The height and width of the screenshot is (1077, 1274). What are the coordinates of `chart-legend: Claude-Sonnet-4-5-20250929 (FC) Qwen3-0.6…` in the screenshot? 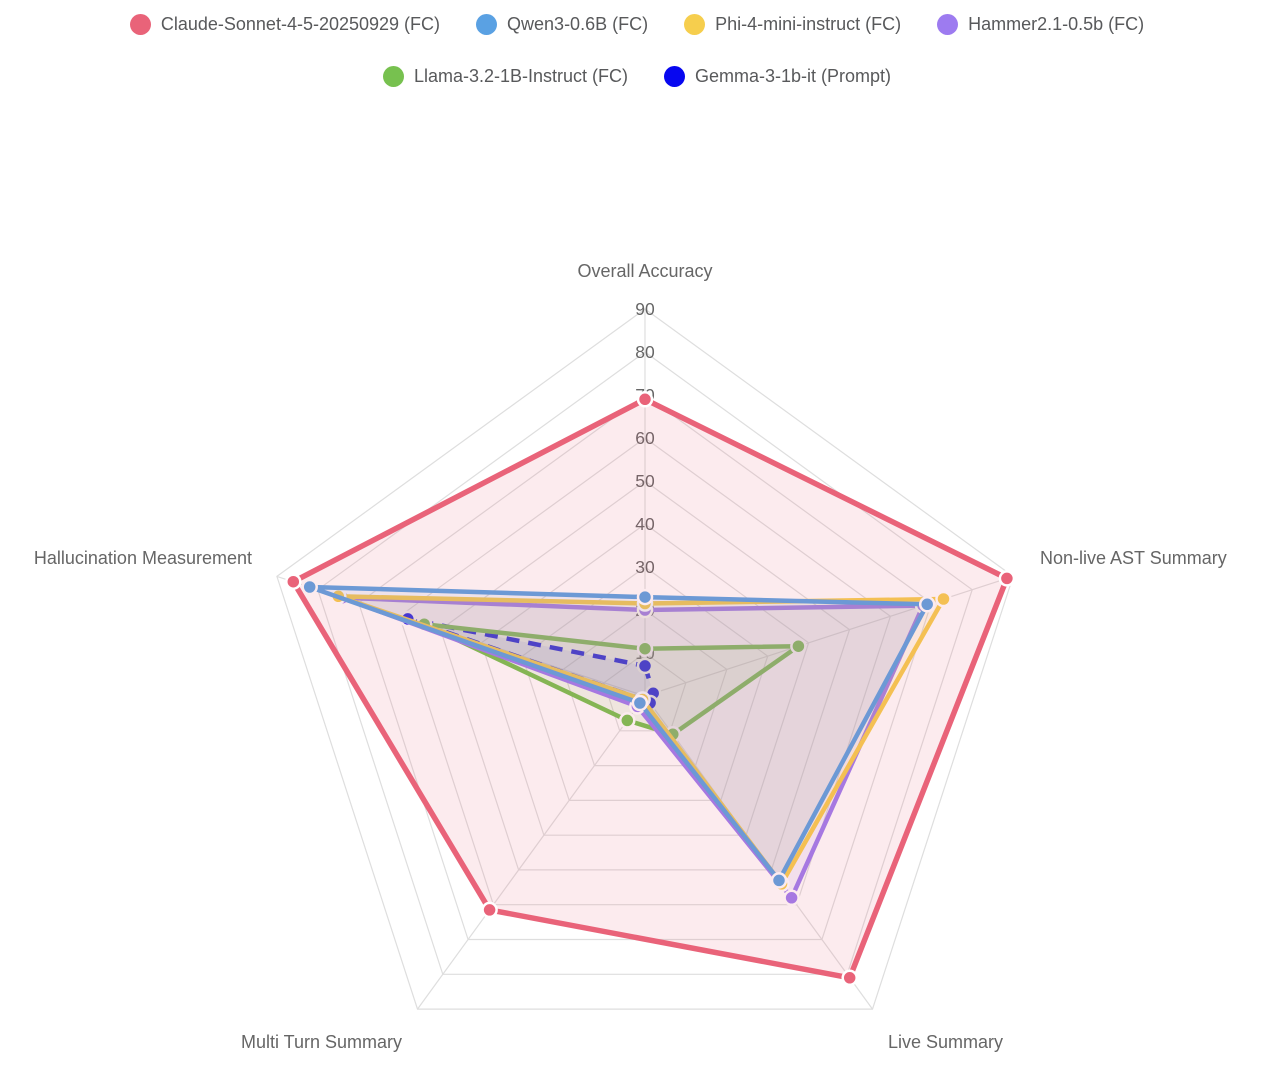 It's located at (637, 45).